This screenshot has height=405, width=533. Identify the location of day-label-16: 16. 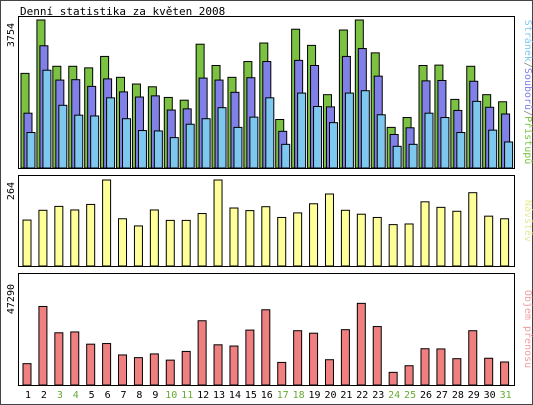
(267, 395).